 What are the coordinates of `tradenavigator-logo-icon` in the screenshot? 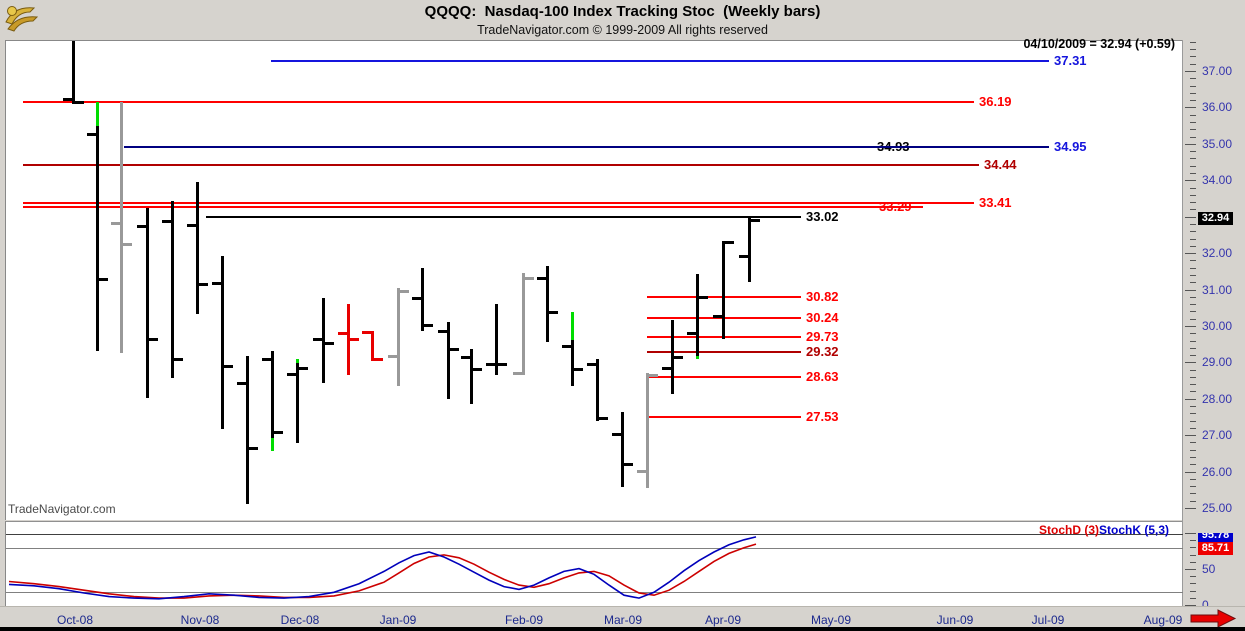 It's located at (22, 19).